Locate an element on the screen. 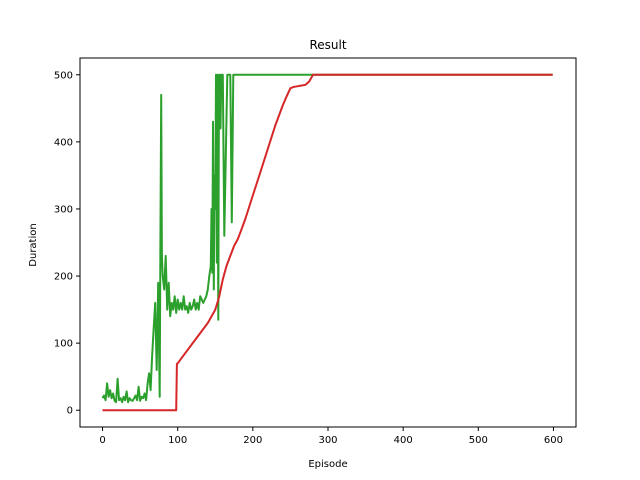 The width and height of the screenshot is (640, 480). x-tick-label: 600 is located at coordinates (553, 440).